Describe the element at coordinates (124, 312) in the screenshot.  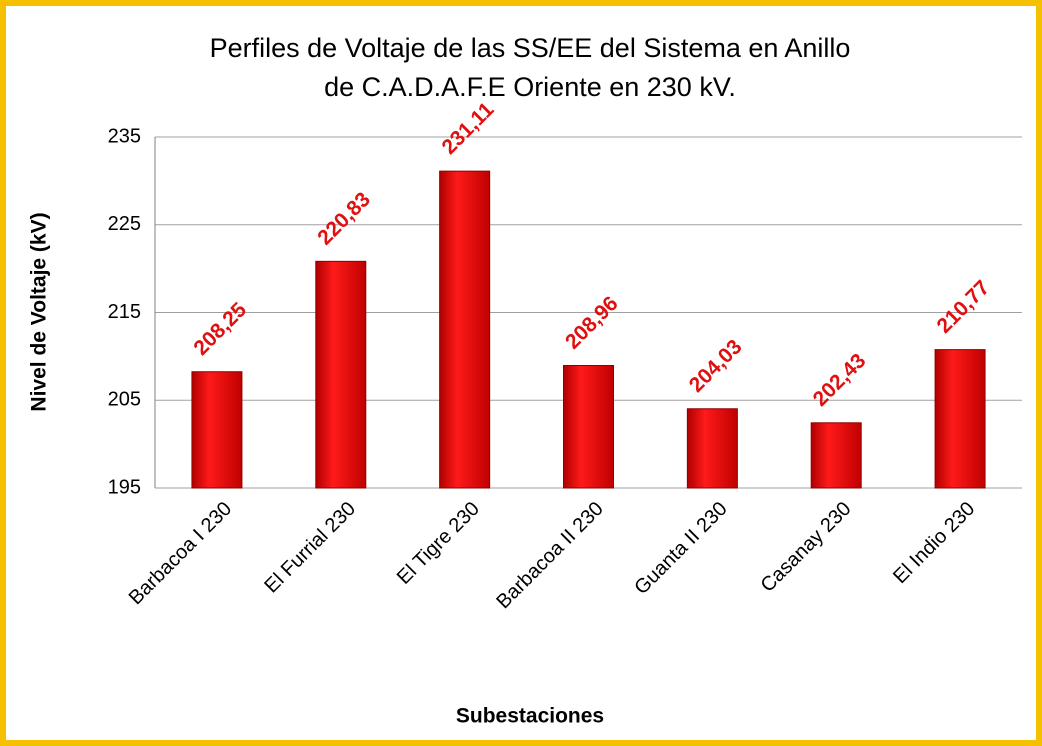
I see `y-tick-label: 215` at that location.